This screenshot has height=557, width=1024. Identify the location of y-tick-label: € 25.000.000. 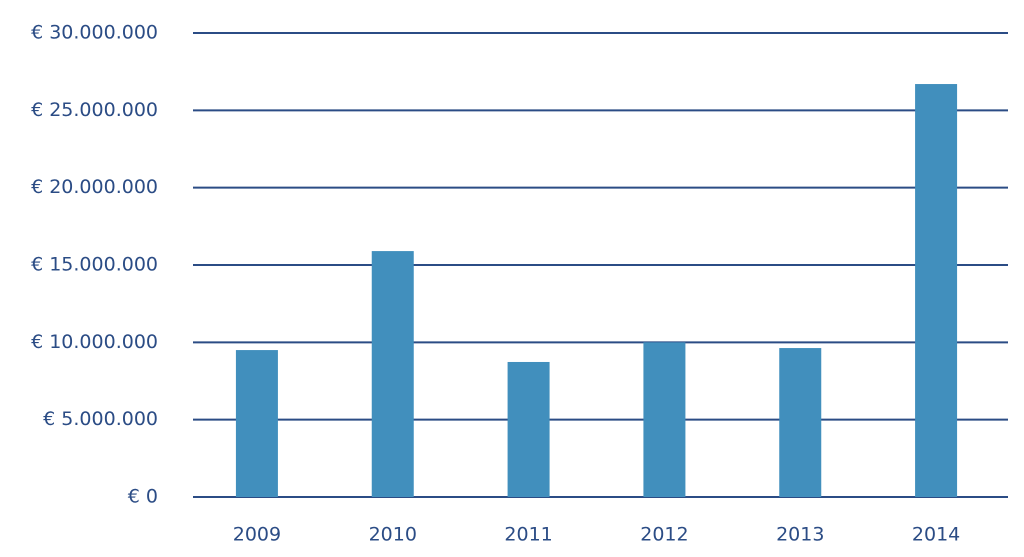
(94, 110).